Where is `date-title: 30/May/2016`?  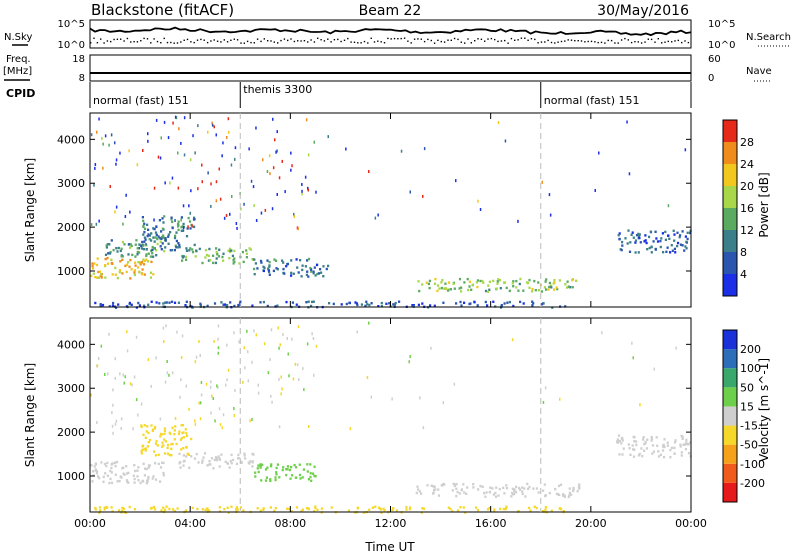
date-title: 30/May/2016 is located at coordinates (643, 11).